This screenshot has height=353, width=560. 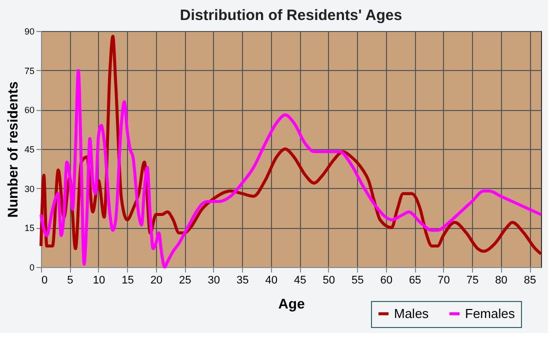 I want to click on x-tick-label: 15, so click(x=128, y=280).